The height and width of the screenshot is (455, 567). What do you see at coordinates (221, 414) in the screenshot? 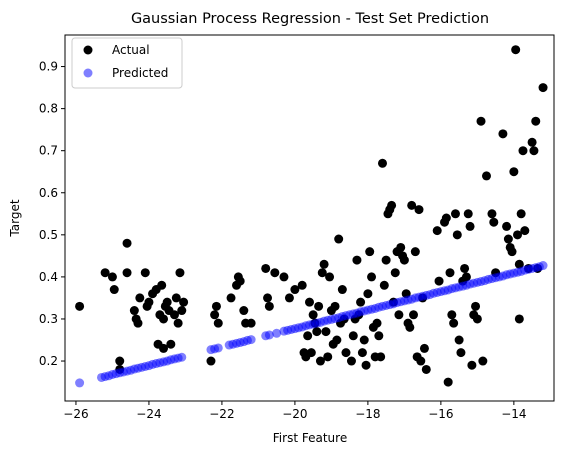
I see `x-tick-label: −22` at bounding box center [221, 414].